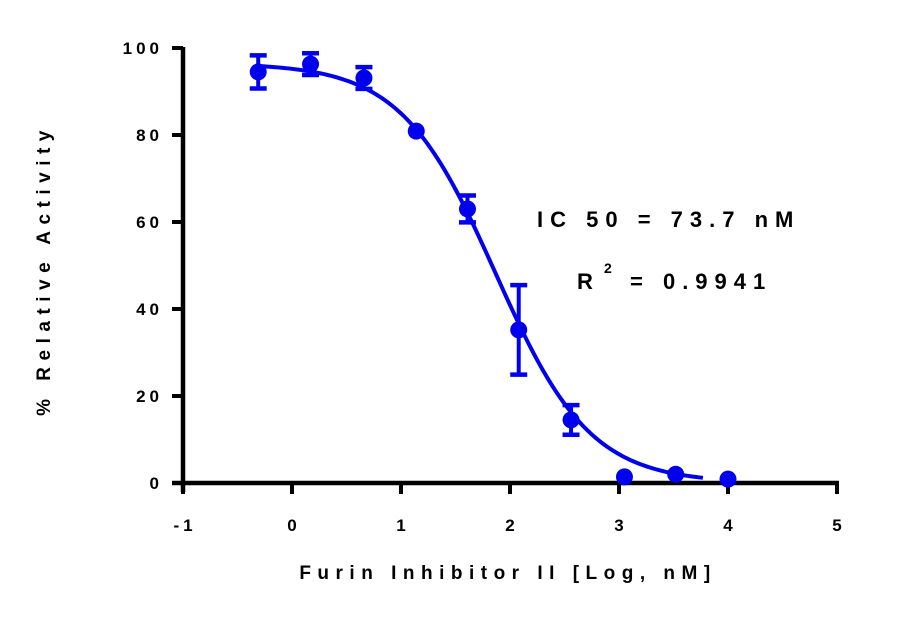 This screenshot has height=627, width=915. What do you see at coordinates (701, 281) in the screenshot?
I see `r2-value: = 0.9941` at bounding box center [701, 281].